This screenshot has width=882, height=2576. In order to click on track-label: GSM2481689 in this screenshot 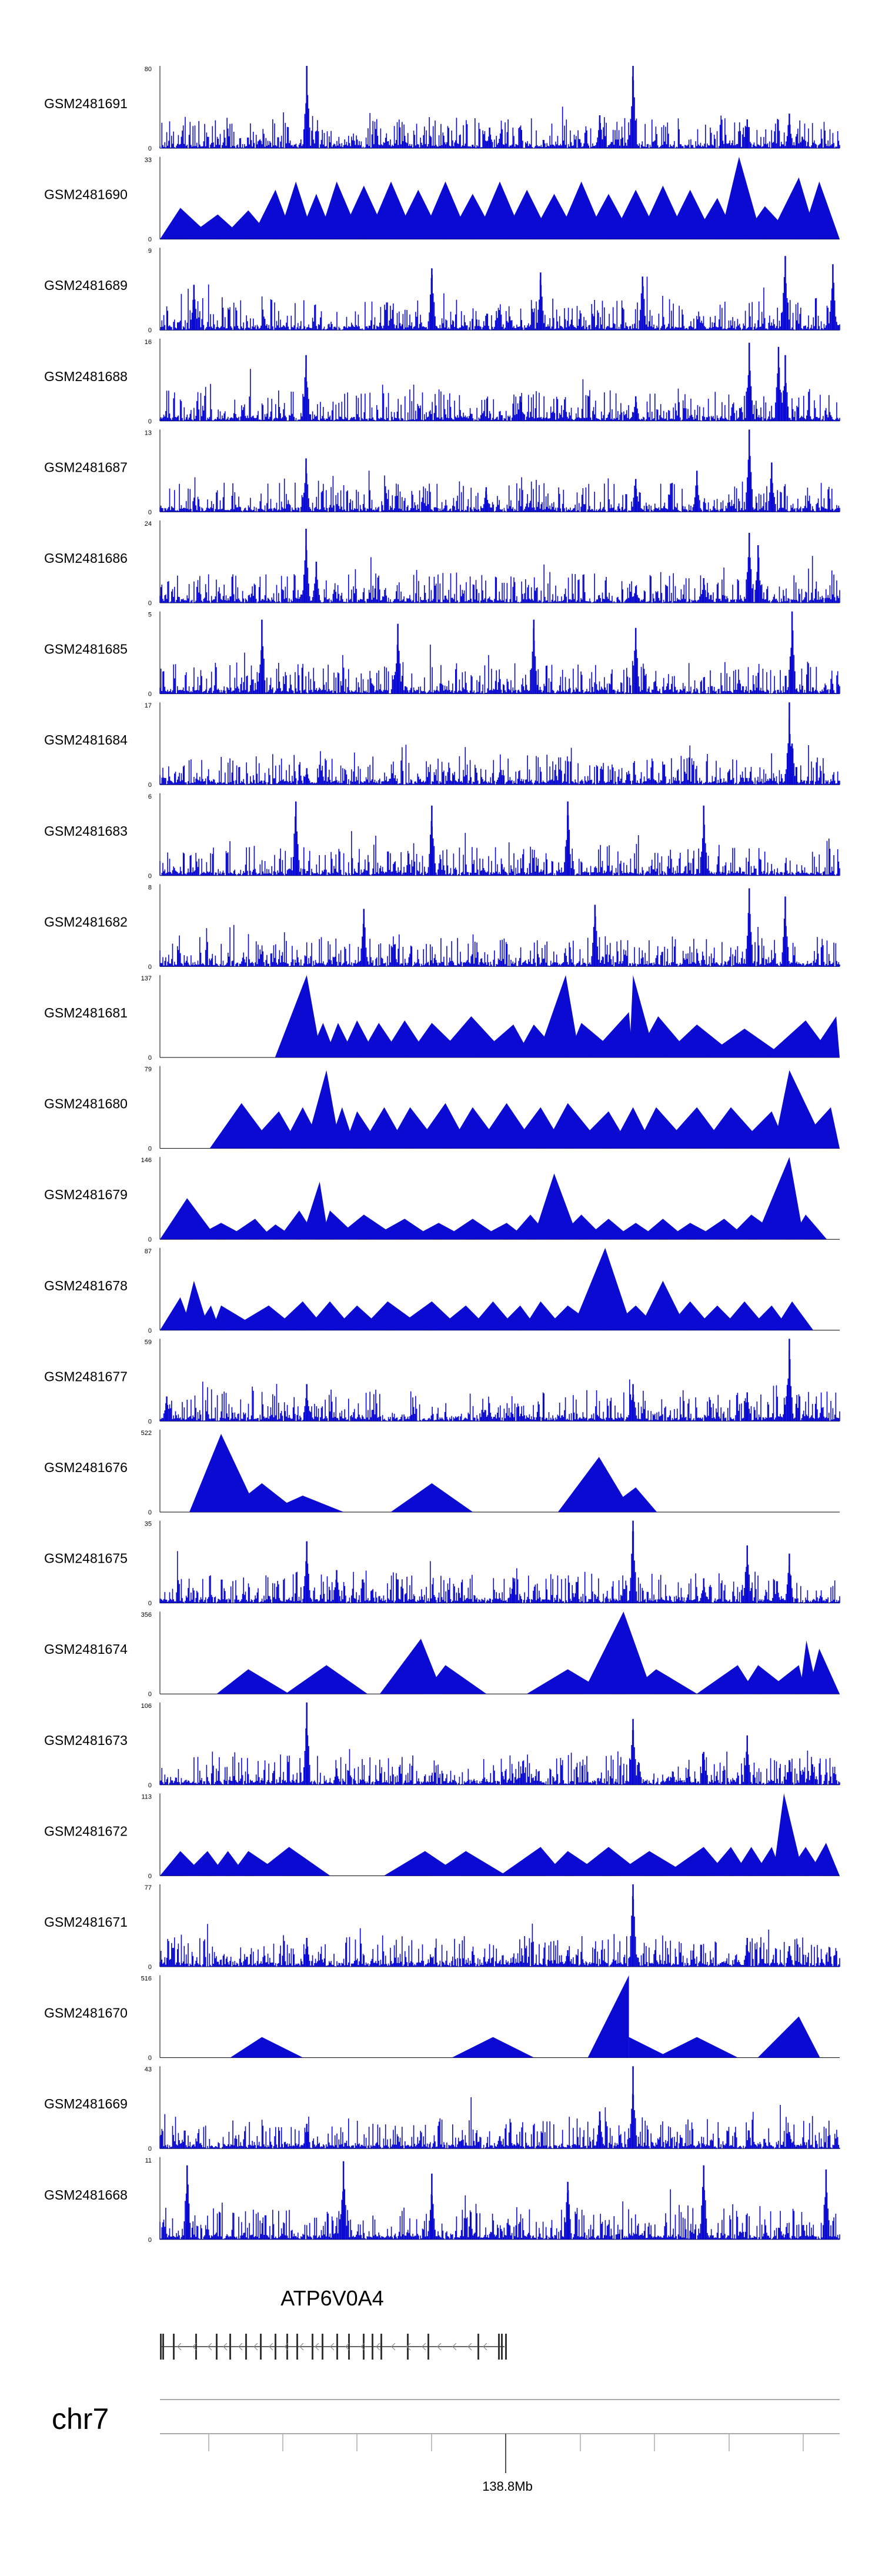, I will do `click(86, 285)`.